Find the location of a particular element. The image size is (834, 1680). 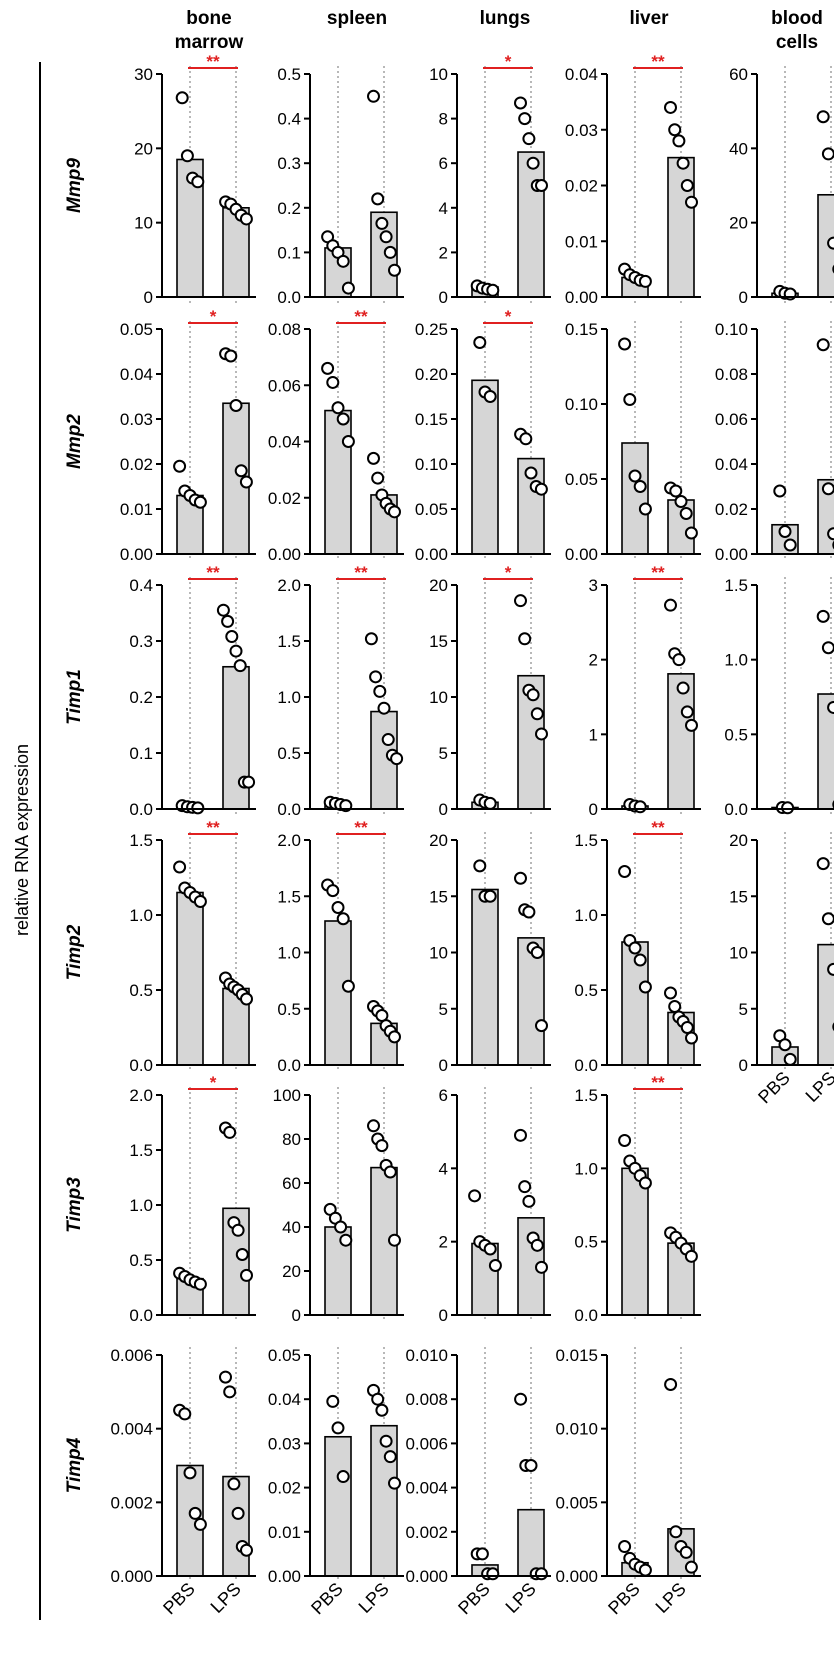

panel-timp2-blood-cells-ytick-label-1: 5 is located at coordinates (743, 1009).